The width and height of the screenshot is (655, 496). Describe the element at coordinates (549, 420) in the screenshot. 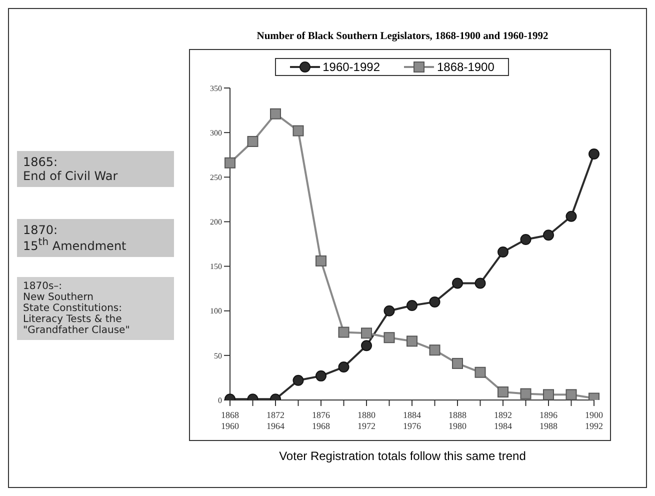

I see `x-tick-label: 1896 1988` at that location.